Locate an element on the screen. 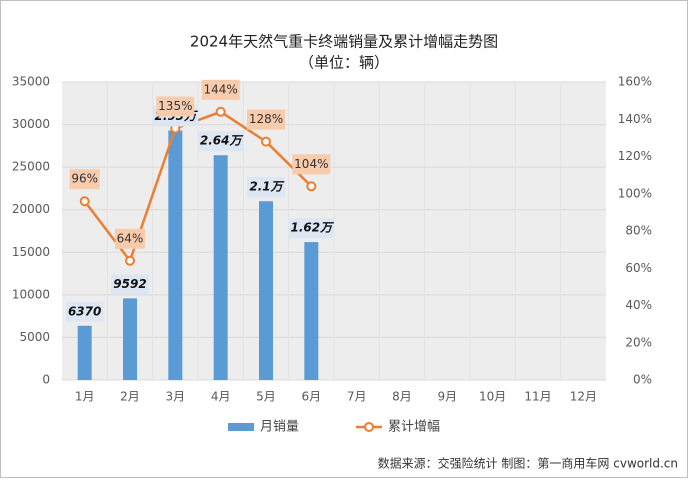 Image resolution: width=688 pixels, height=482 pixels. bar-label: 9592 is located at coordinates (129, 284).